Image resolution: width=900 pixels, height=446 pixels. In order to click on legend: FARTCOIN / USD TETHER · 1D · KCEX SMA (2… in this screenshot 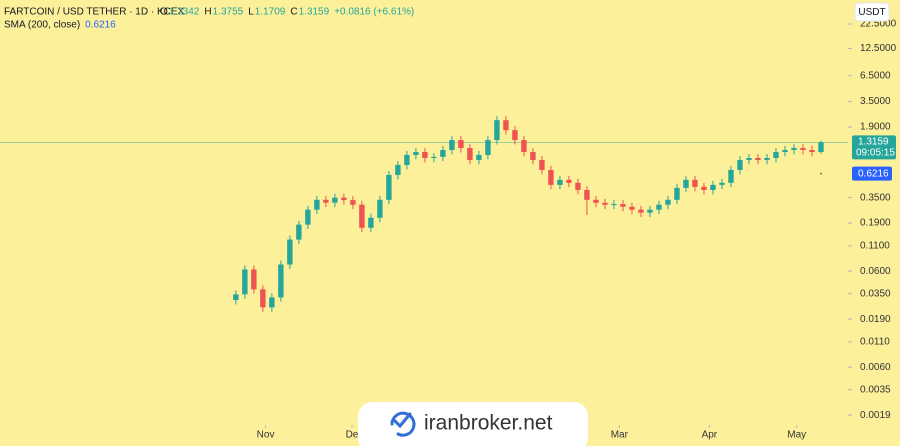, I will do `click(209, 19)`.